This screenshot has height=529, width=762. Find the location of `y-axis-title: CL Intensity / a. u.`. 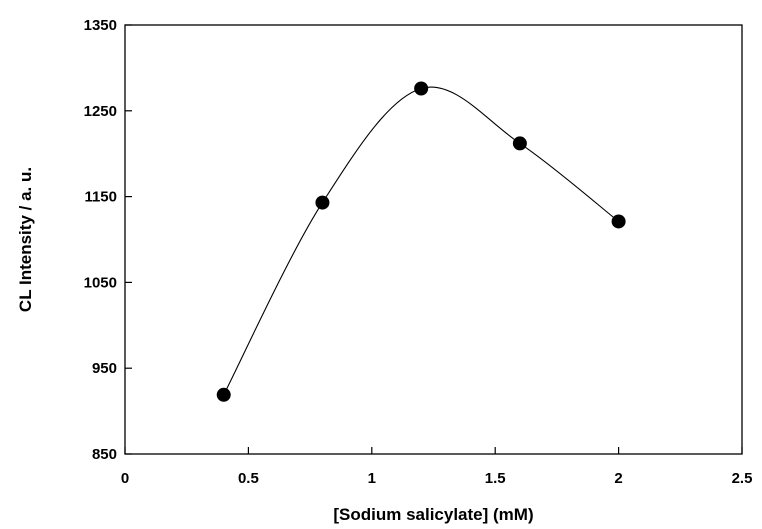

y-axis-title: CL Intensity / a. u. is located at coordinates (25, 239).